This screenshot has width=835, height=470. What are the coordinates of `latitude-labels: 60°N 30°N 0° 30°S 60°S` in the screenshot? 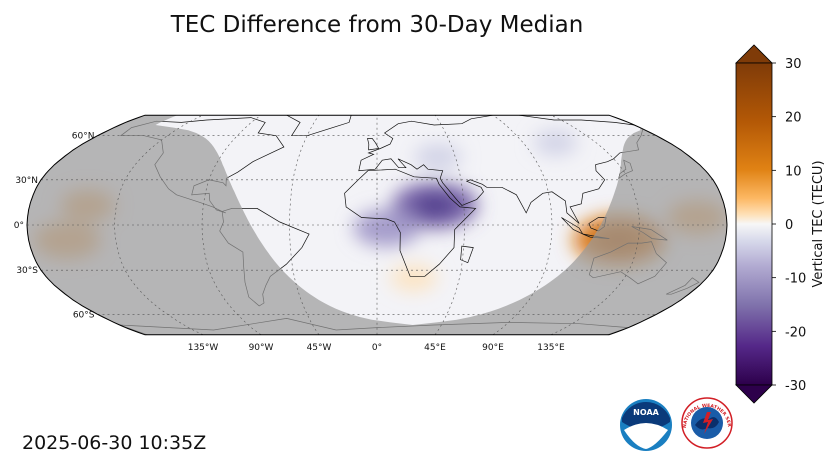 It's located at (54, 226).